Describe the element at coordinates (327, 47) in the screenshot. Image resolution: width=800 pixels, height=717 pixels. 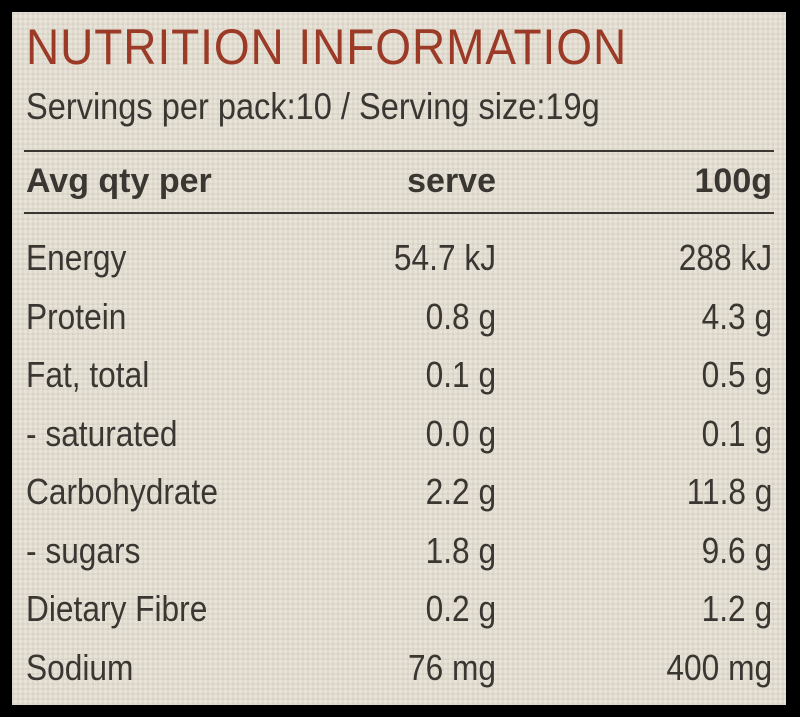
I see `title: NUTRITION INFORMATION` at that location.